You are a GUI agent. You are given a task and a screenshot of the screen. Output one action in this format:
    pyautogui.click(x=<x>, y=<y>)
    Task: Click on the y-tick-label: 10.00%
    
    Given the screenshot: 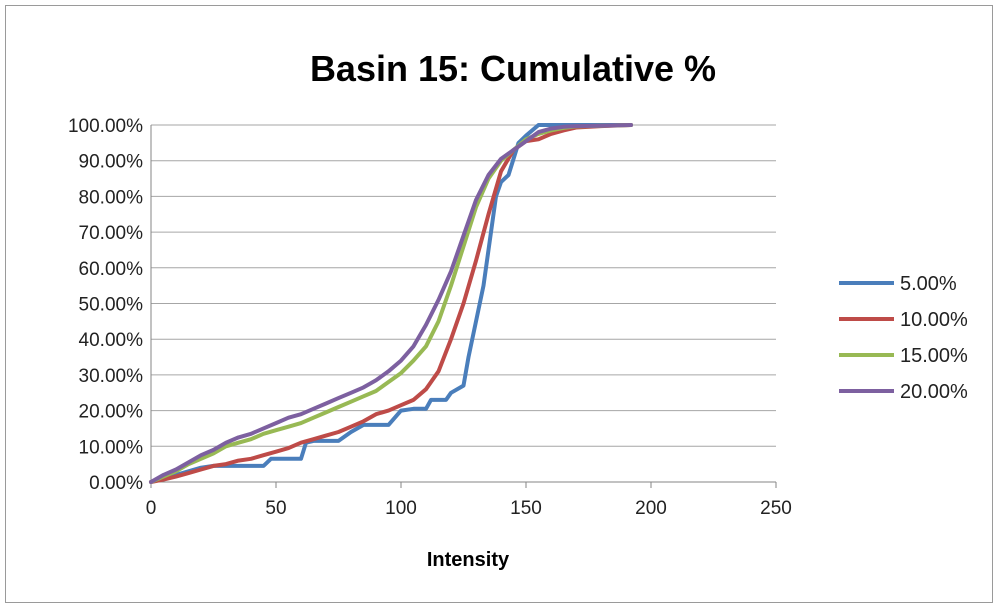 What is the action you would take?
    pyautogui.click(x=111, y=447)
    